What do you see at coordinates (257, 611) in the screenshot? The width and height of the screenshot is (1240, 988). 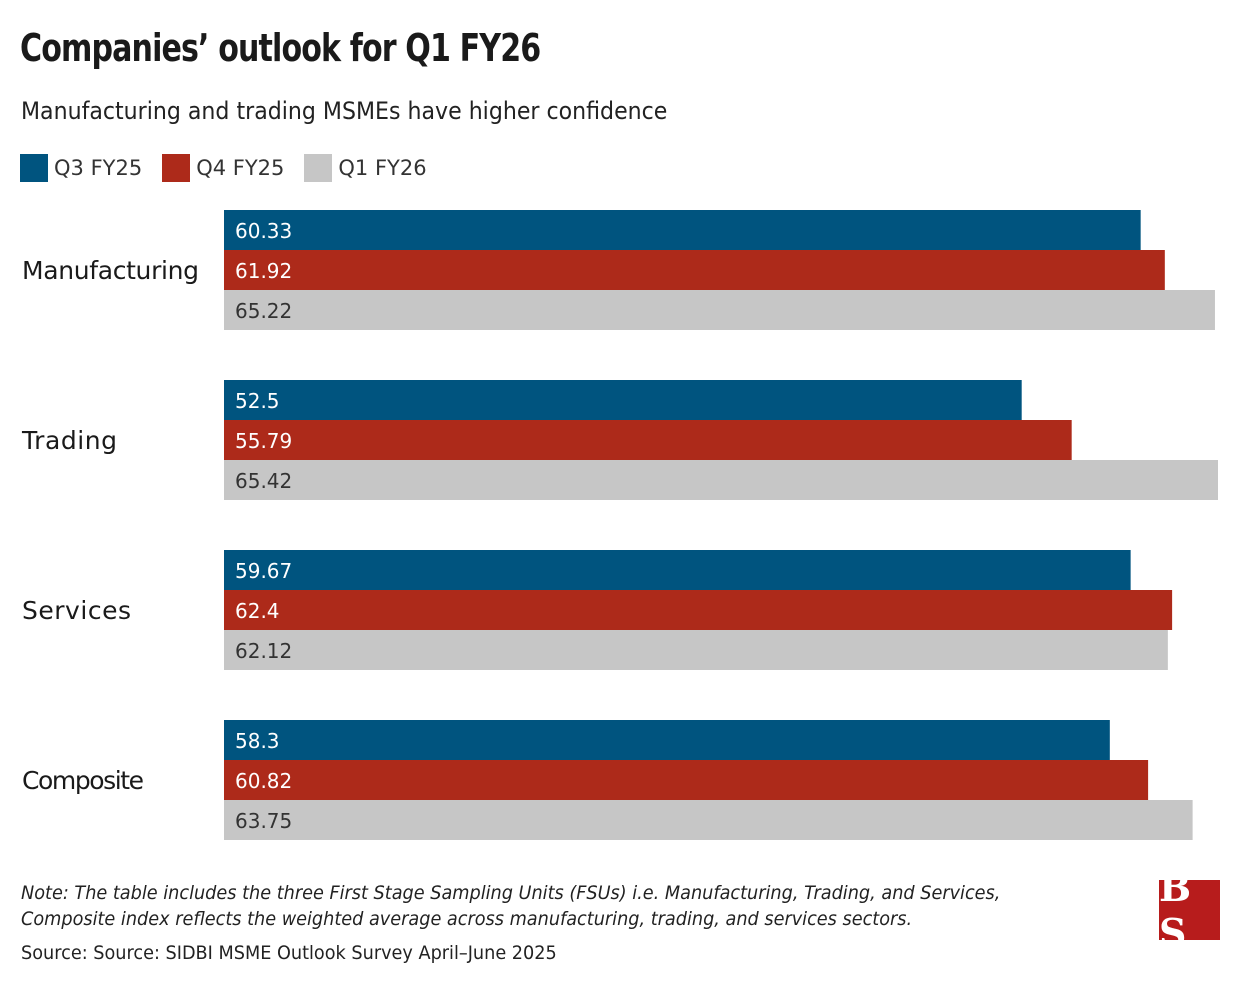 I see `data-label: 62.4` at bounding box center [257, 611].